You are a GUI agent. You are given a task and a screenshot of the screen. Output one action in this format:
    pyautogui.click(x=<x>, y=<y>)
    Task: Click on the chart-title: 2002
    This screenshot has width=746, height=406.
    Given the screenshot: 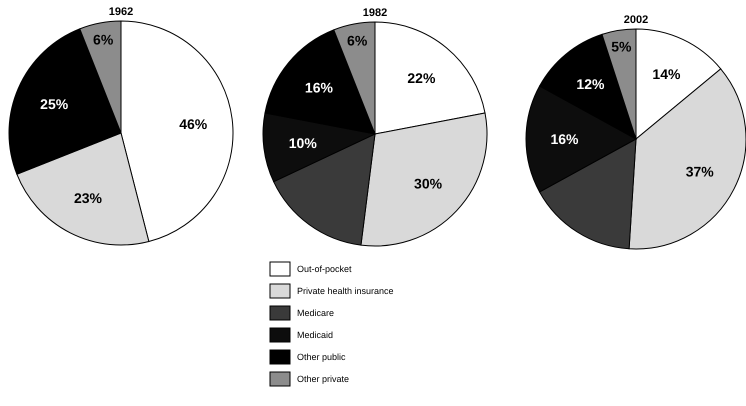 What is the action you would take?
    pyautogui.click(x=636, y=20)
    